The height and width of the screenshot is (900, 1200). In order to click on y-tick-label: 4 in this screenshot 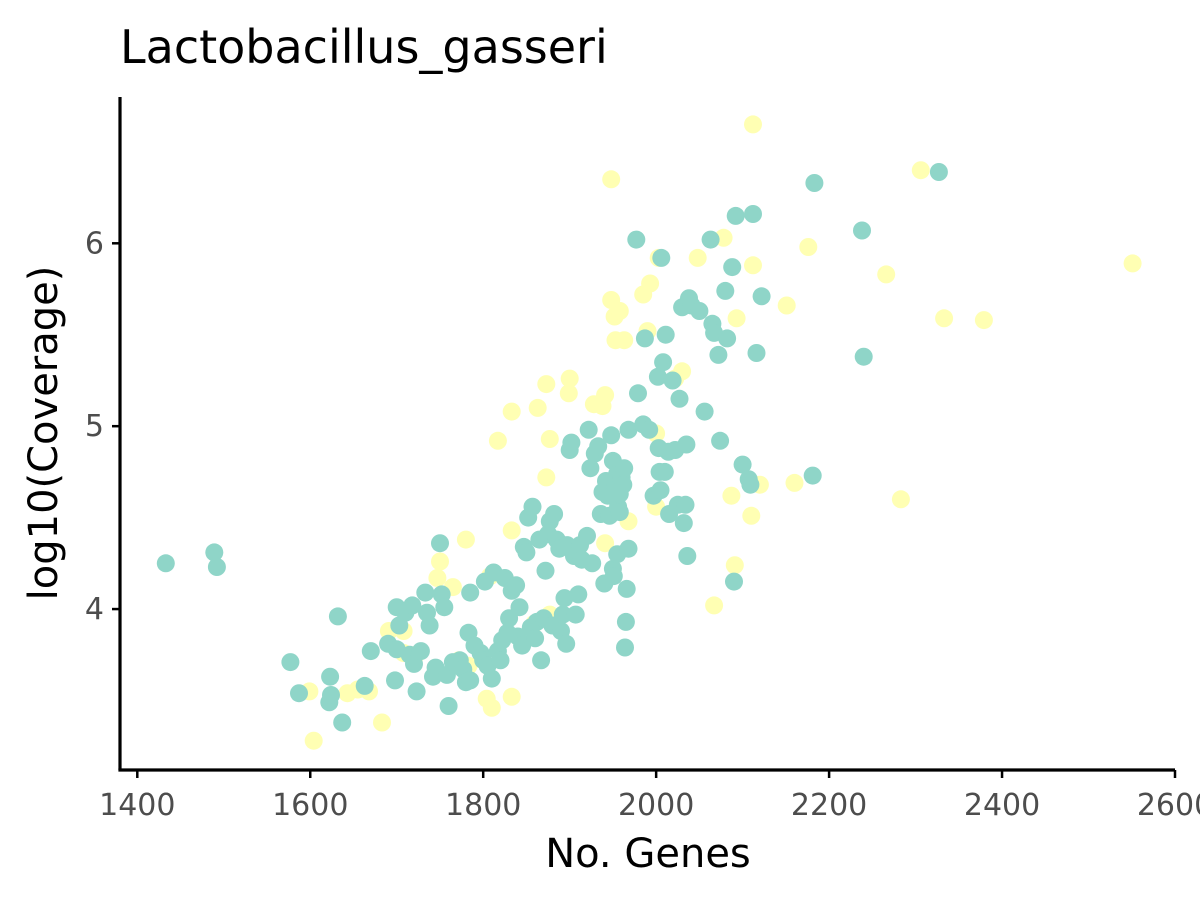, I will do `click(94, 609)`.